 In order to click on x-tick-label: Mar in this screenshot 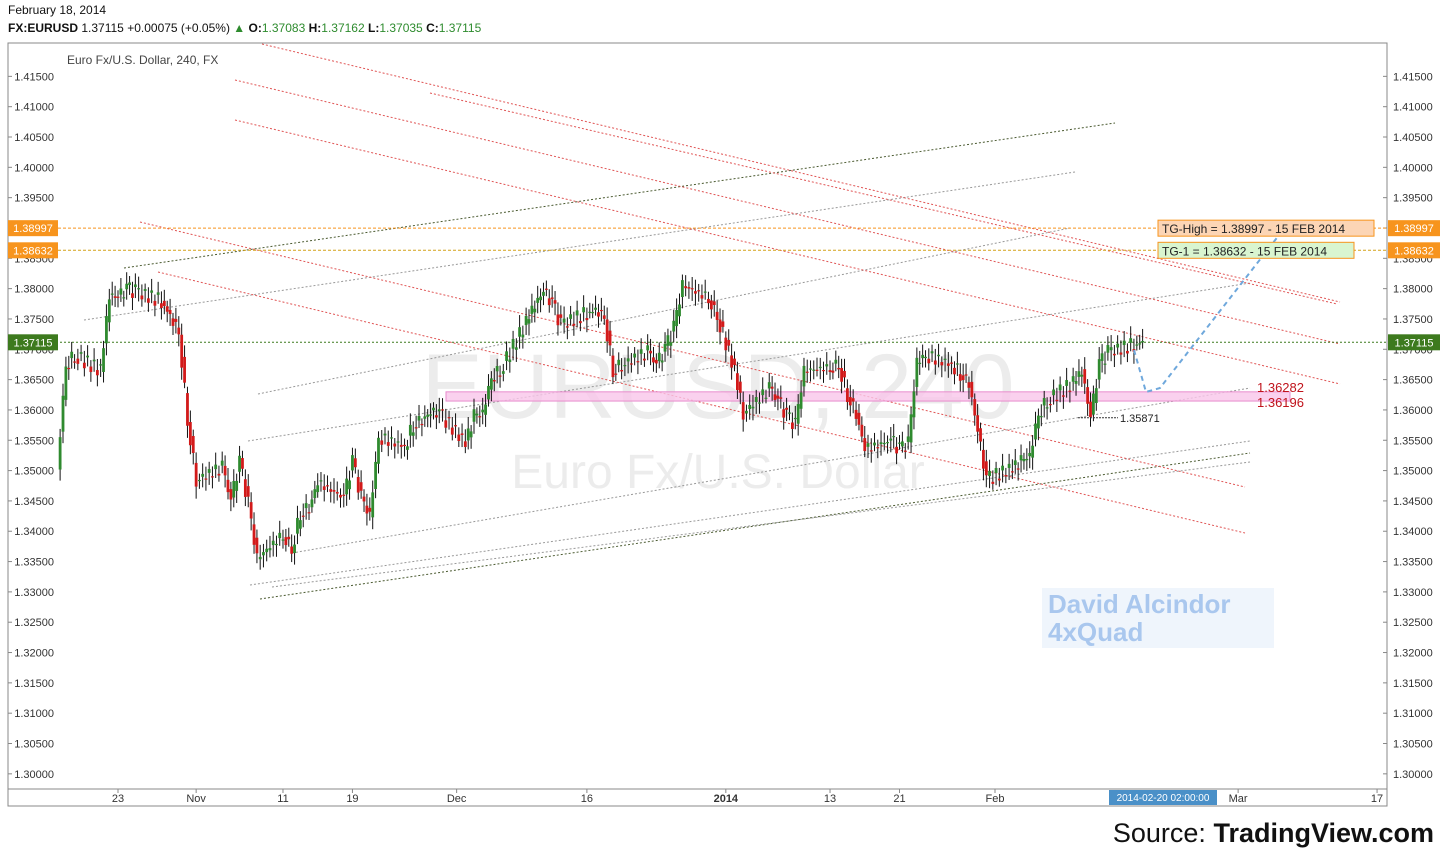, I will do `click(1238, 799)`.